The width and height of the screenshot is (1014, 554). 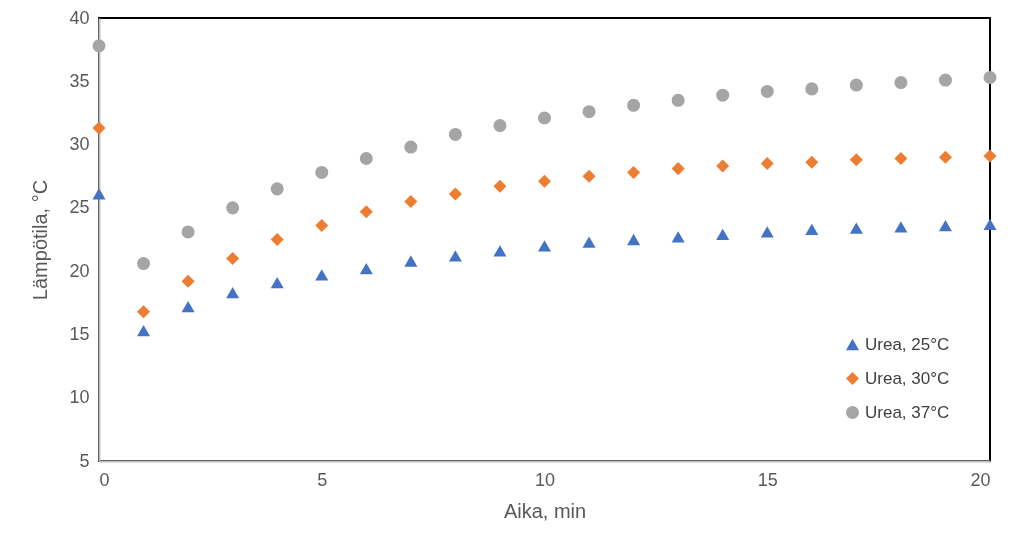 I want to click on x-tick-label: 5, so click(x=322, y=479).